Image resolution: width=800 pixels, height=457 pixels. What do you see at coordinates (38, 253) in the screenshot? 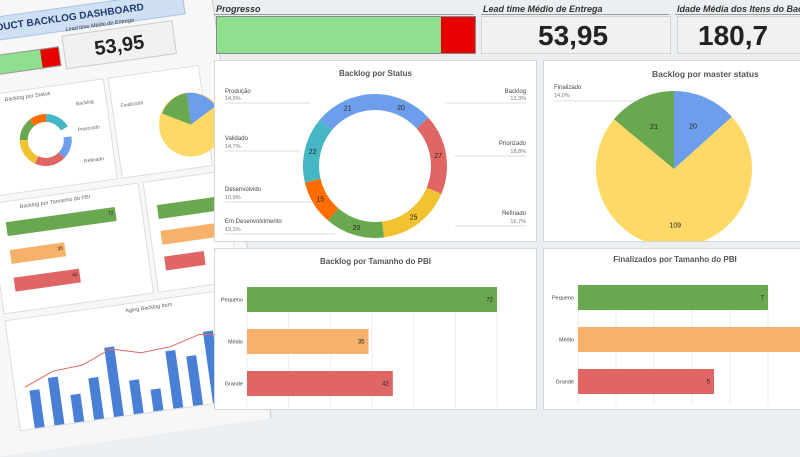
I see `left-pbi-bar-medio: 35` at bounding box center [38, 253].